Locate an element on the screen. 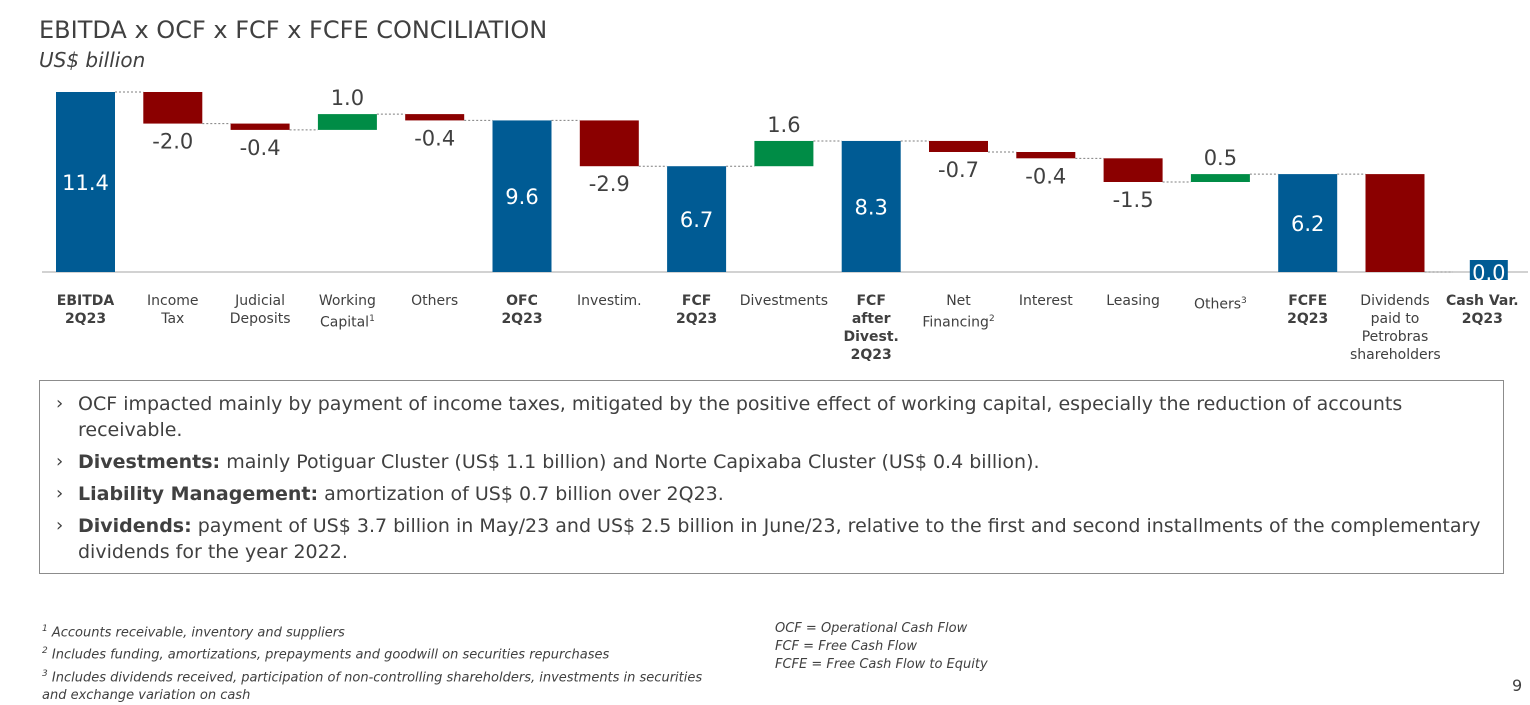 Image resolution: width=1530 pixels, height=705 pixels. data-label-7: 6.7 is located at coordinates (696, 220).